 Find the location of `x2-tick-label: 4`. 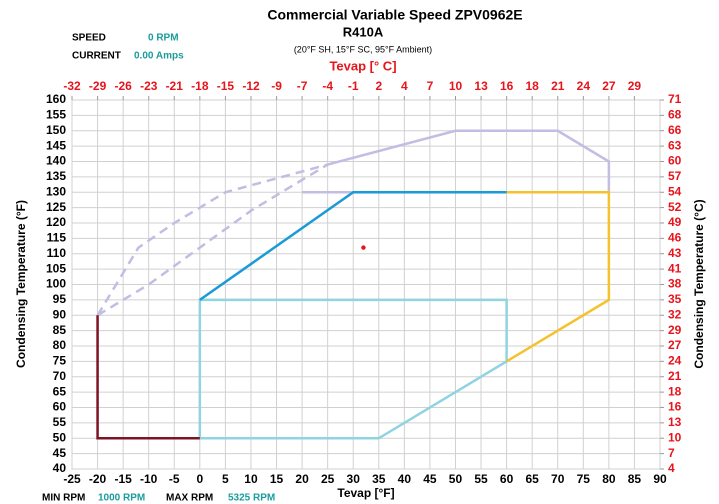

x2-tick-label: 4 is located at coordinates (404, 86).